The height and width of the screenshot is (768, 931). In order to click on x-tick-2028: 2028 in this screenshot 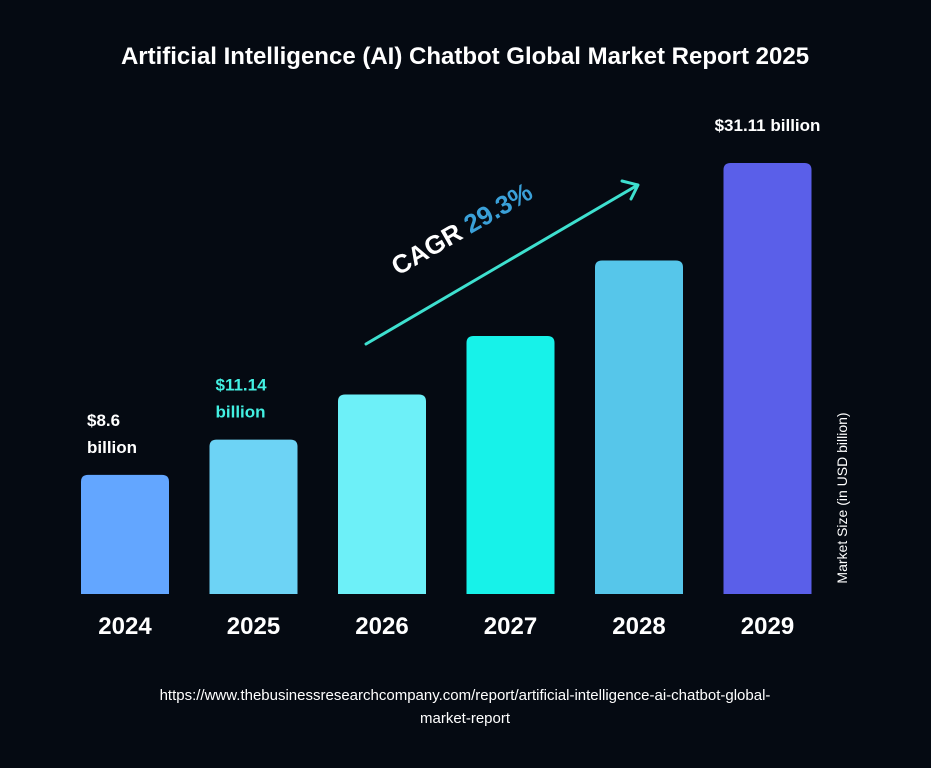, I will do `click(638, 626)`.